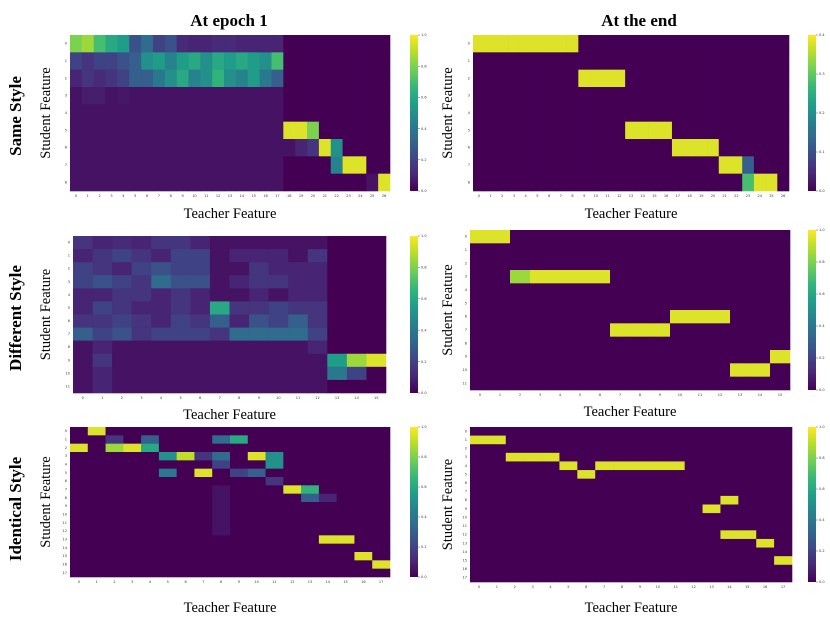 This screenshot has height=623, width=830. Describe the element at coordinates (66, 96) in the screenshot. I see `y-tick-label: 3` at that location.